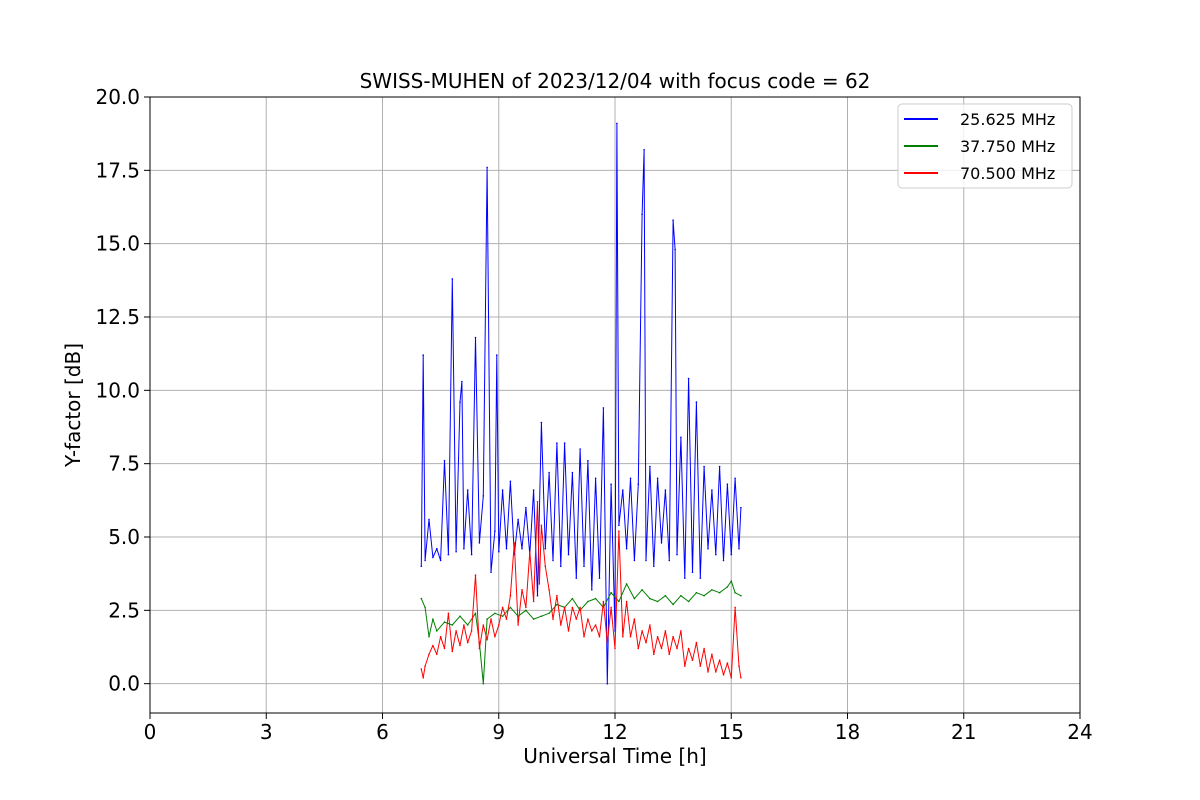 This screenshot has height=800, width=1200. Describe the element at coordinates (963, 732) in the screenshot. I see `x-tick-label: 21` at that location.